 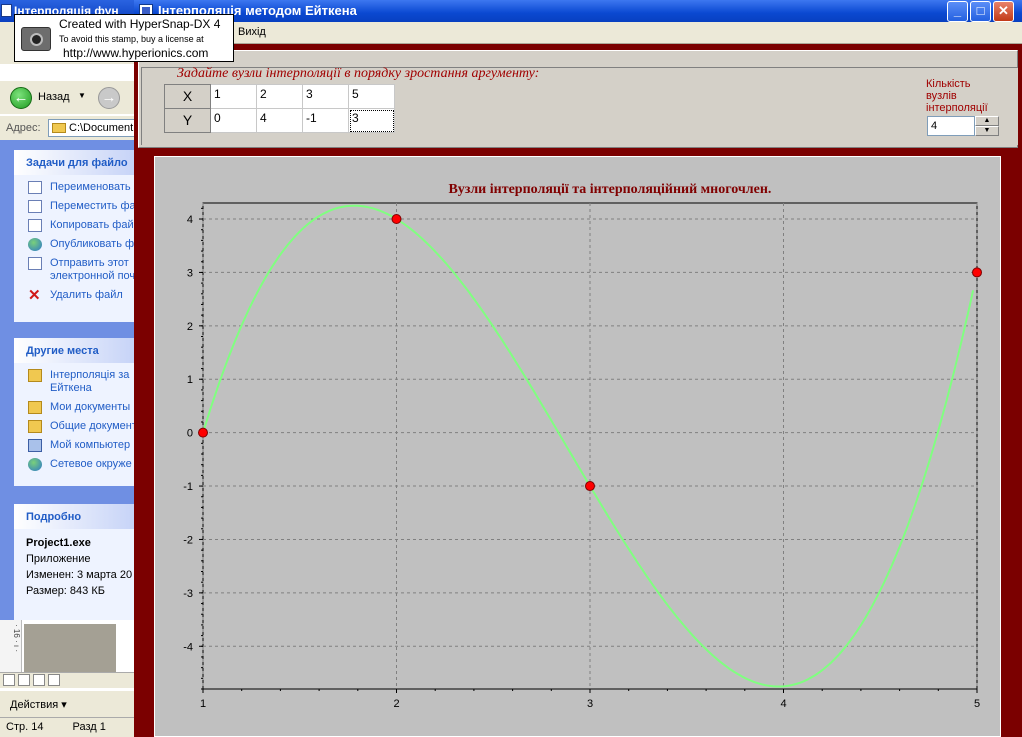 I want to click on details-modified: Изменен: 3 марта 20, so click(x=79, y=575).